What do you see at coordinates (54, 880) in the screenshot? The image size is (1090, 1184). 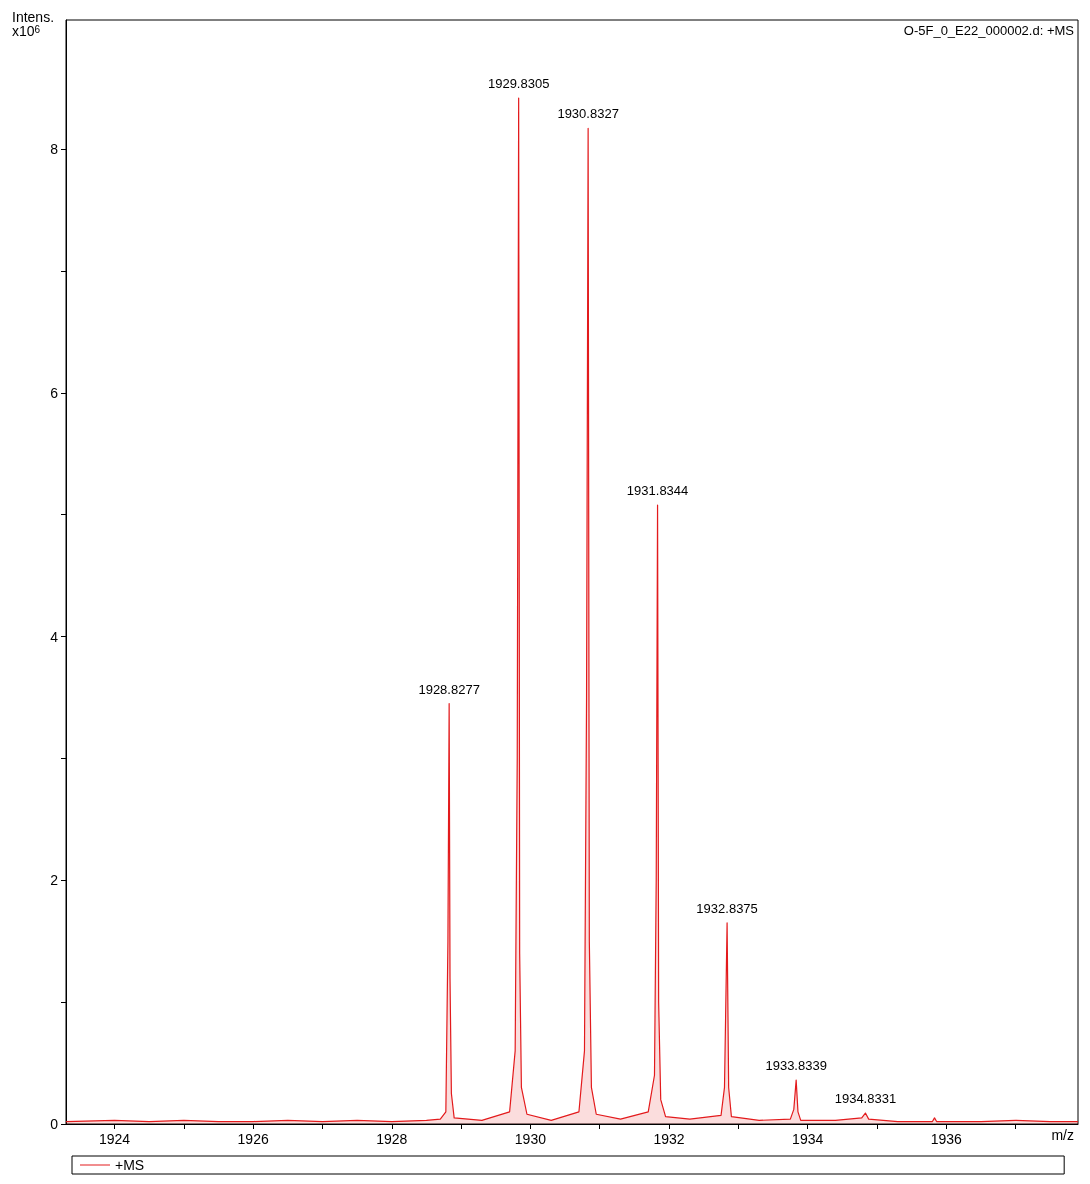 I see `y-tick-label: 2` at bounding box center [54, 880].